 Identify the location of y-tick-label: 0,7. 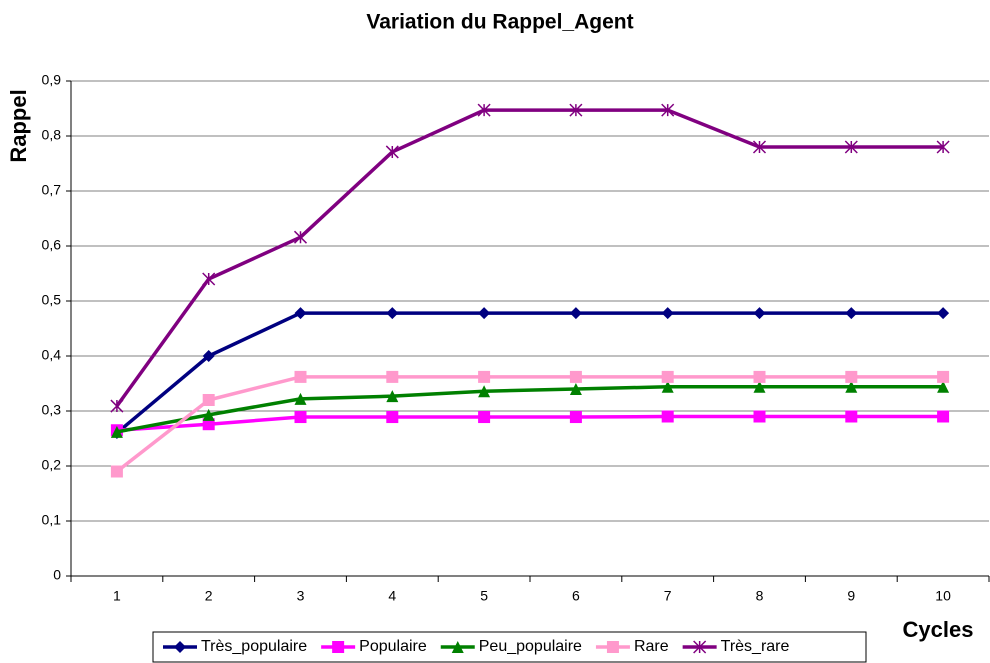
(52, 190).